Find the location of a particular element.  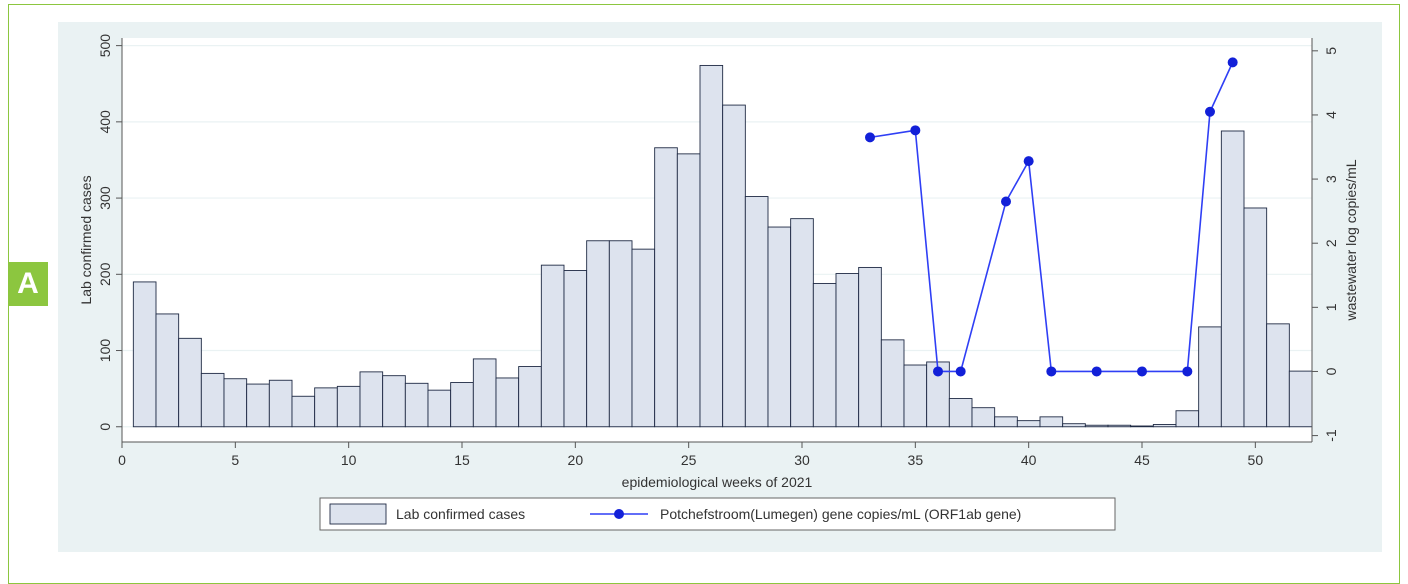

legend-bar-label: Lab confirmed cases is located at coordinates (460, 514).